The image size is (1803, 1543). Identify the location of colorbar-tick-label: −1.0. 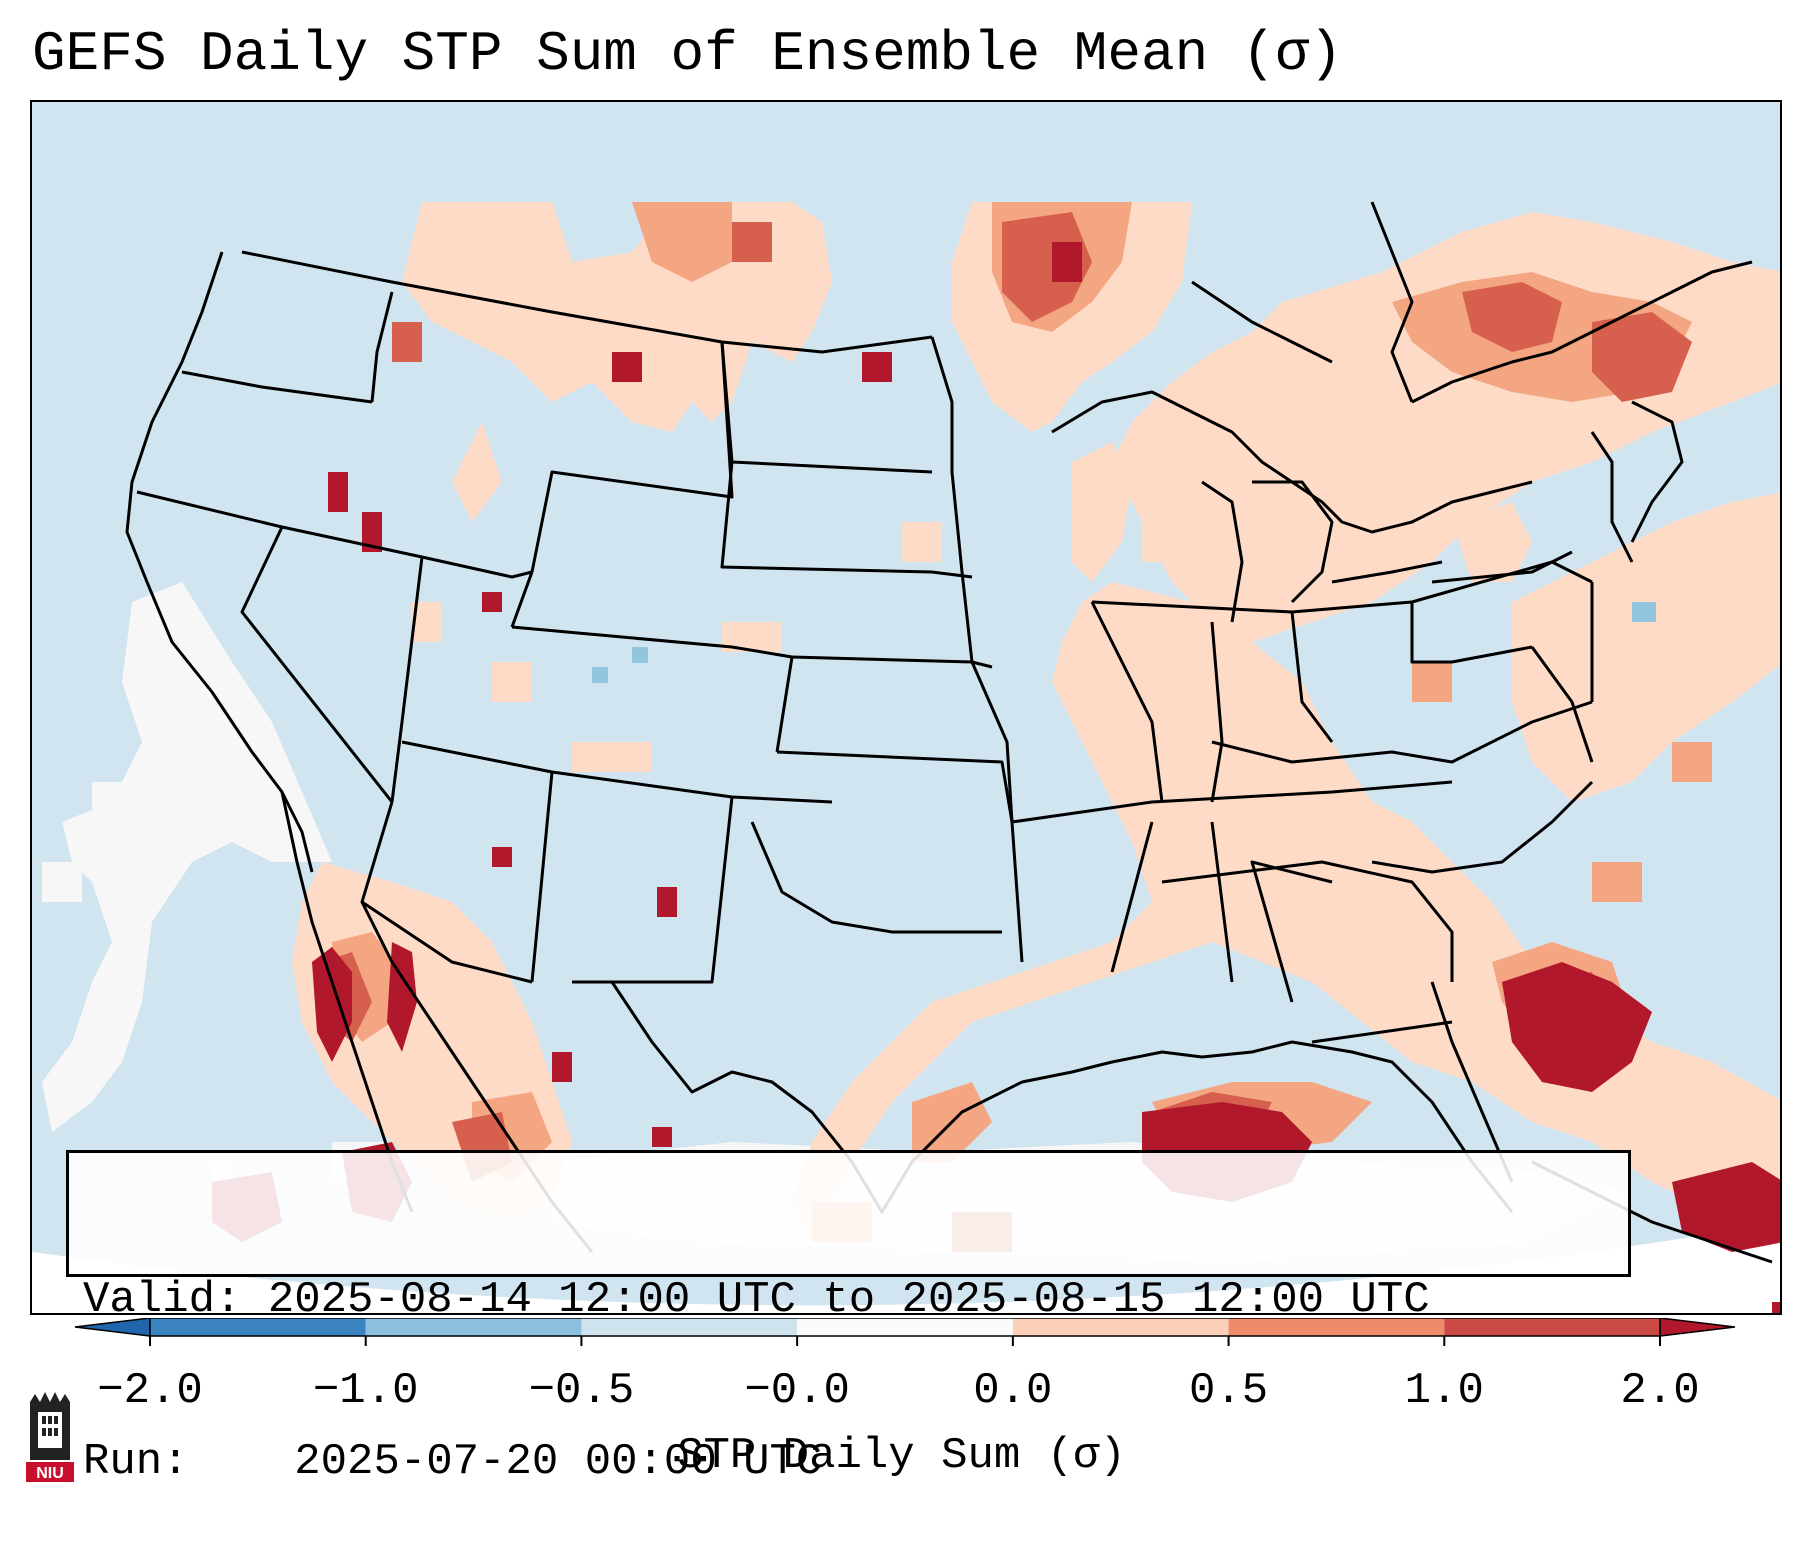
(365, 1391).